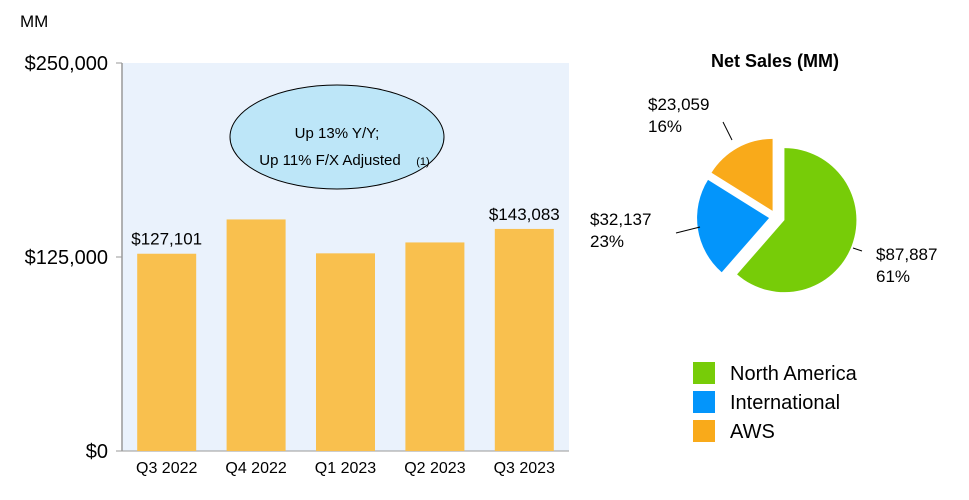 The image size is (969, 500). Describe the element at coordinates (893, 276) in the screenshot. I see `slice-pct-label: 61%` at that location.